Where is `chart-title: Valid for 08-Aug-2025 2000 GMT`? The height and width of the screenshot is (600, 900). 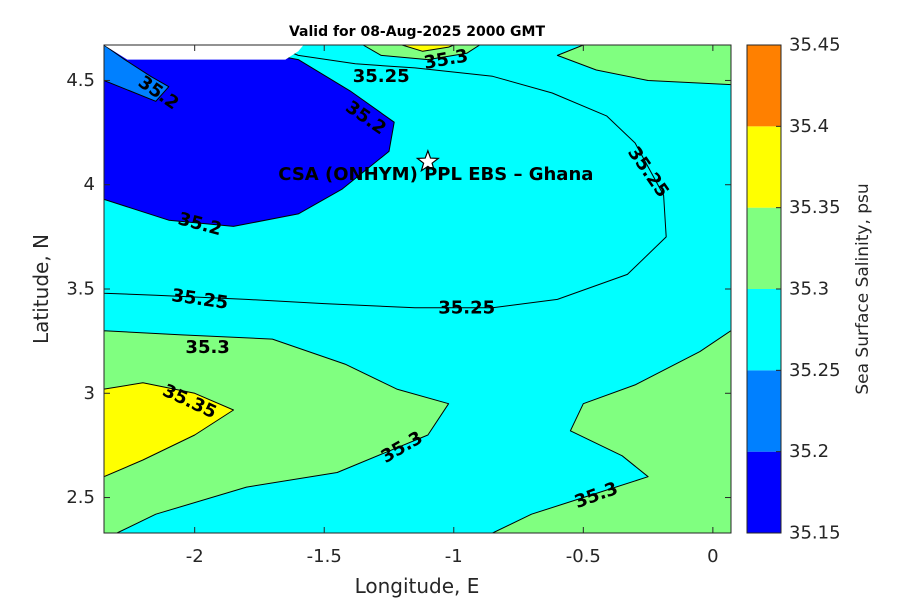
chart-title: Valid for 08-Aug-2025 2000 GMT is located at coordinates (417, 32).